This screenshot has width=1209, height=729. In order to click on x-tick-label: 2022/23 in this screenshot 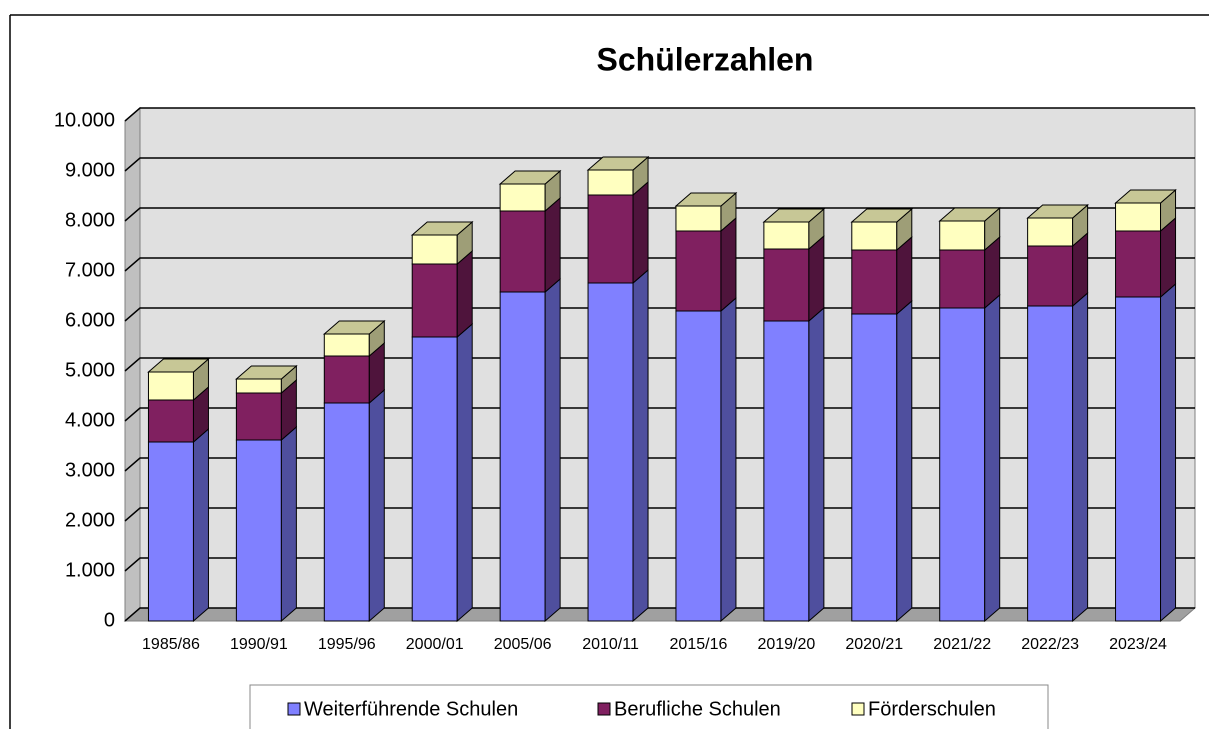, I will do `click(1050, 644)`.